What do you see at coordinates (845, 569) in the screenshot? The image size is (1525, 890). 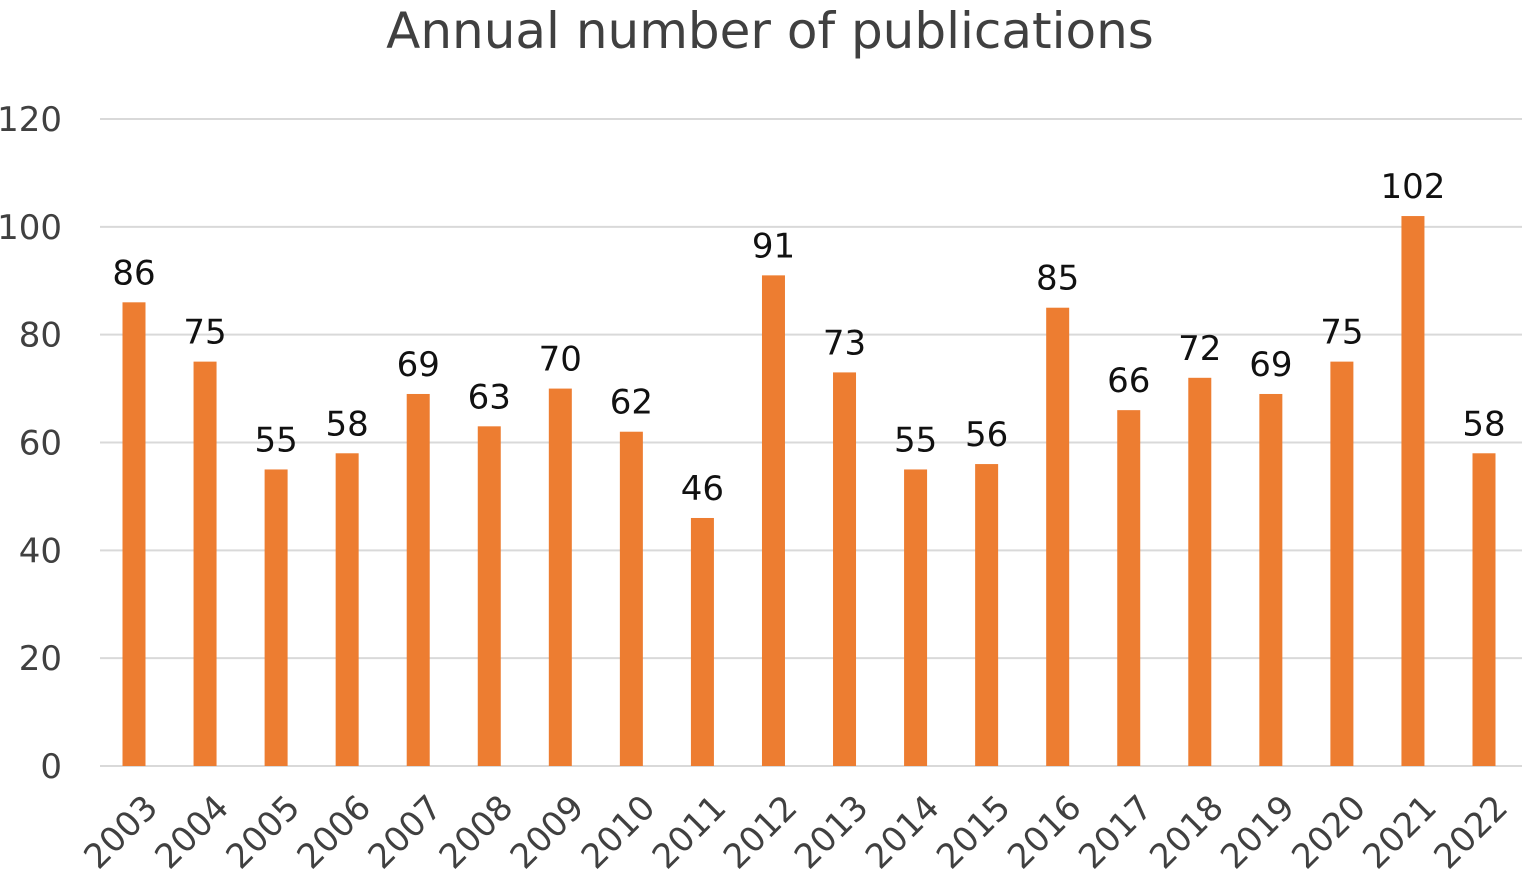 I see `bar-2013` at bounding box center [845, 569].